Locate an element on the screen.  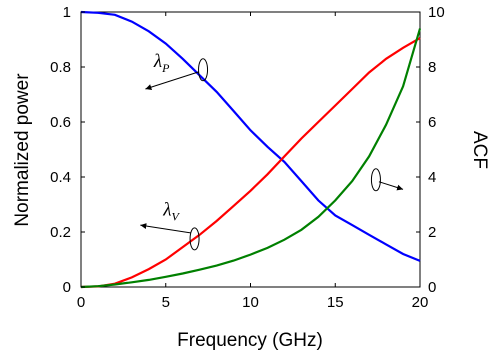
y2-tick-label: 10 is located at coordinates (436, 12).